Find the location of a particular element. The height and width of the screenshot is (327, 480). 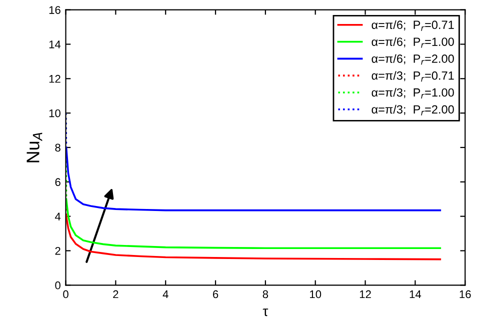

x-tick-label: 2 is located at coordinates (115, 294).